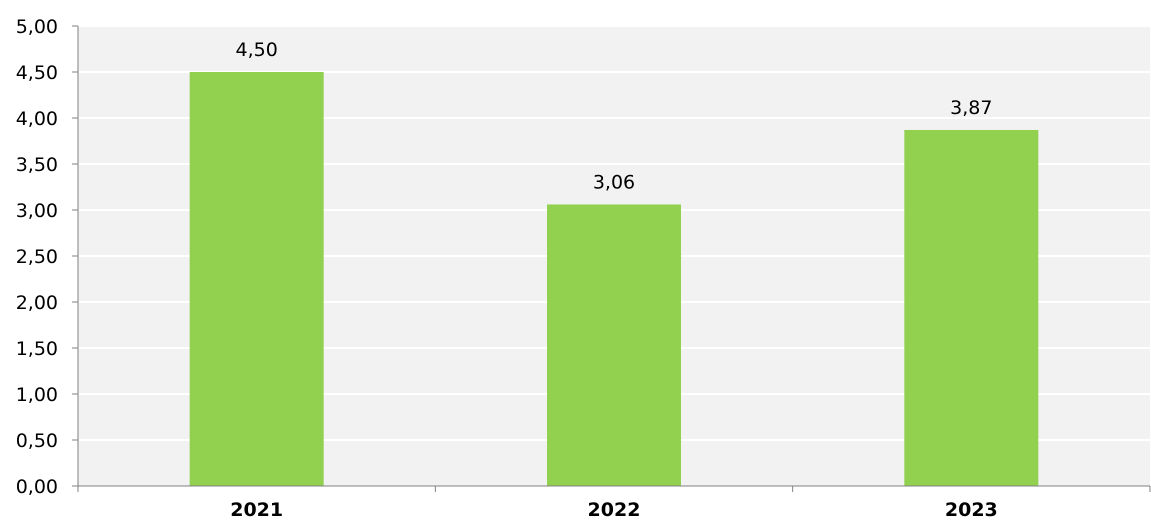 The width and height of the screenshot is (1151, 522). I want to click on data-label-2021: 4,50, so click(257, 50).